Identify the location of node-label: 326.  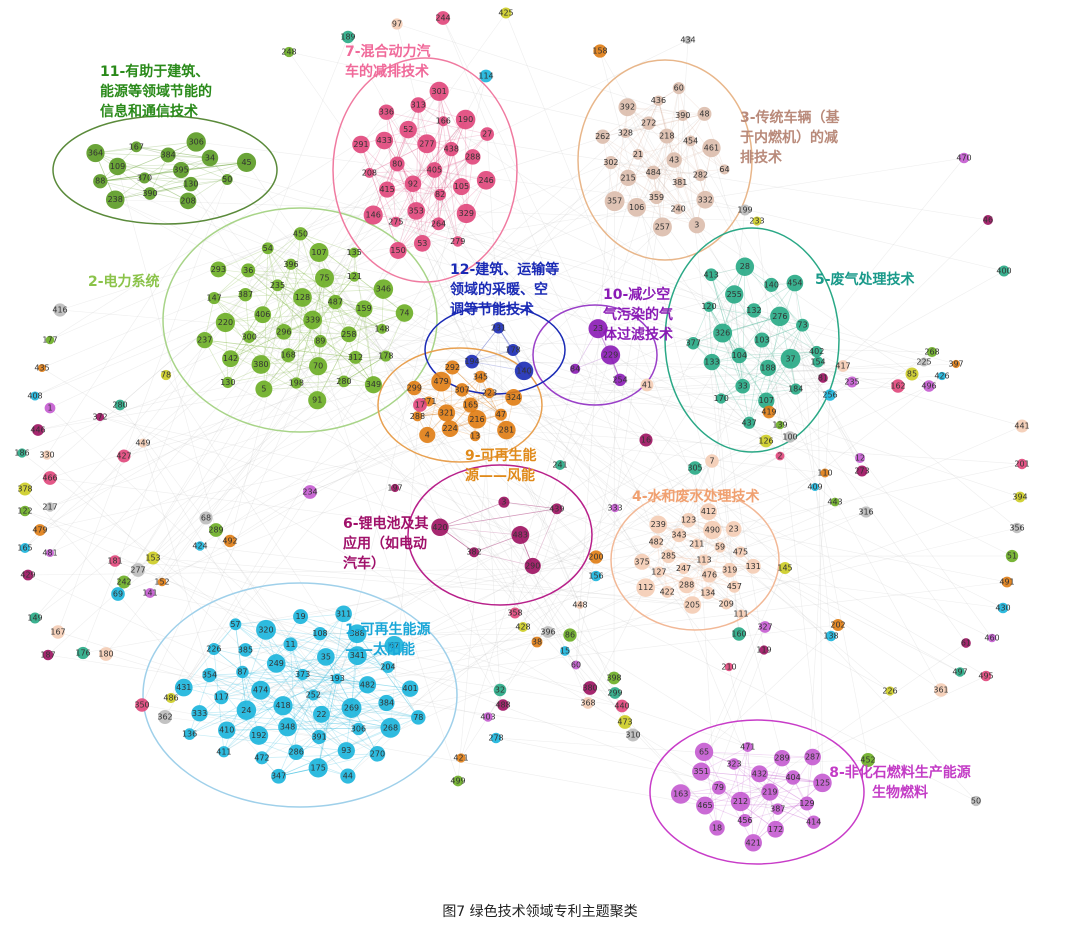
(722, 333).